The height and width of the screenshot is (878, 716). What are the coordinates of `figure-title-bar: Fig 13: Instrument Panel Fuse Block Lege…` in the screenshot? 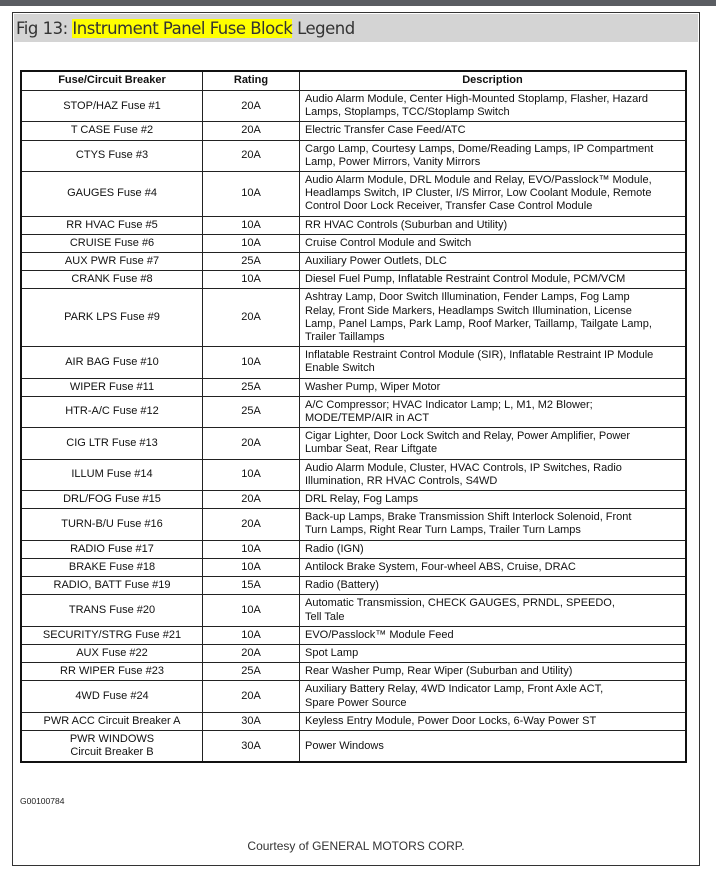 It's located at (356, 28).